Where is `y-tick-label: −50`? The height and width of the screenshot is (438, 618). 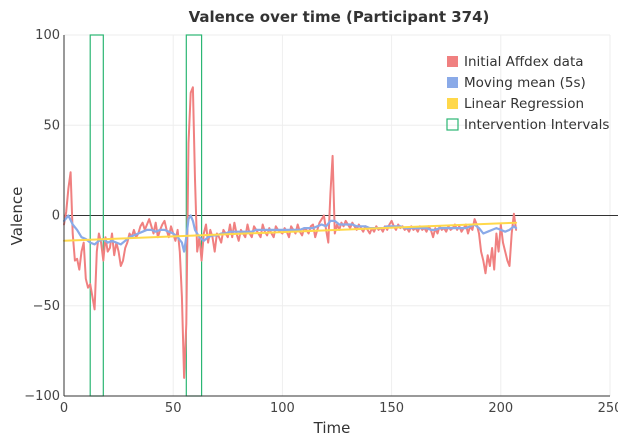
y-tick-label: −50 is located at coordinates (46, 306).